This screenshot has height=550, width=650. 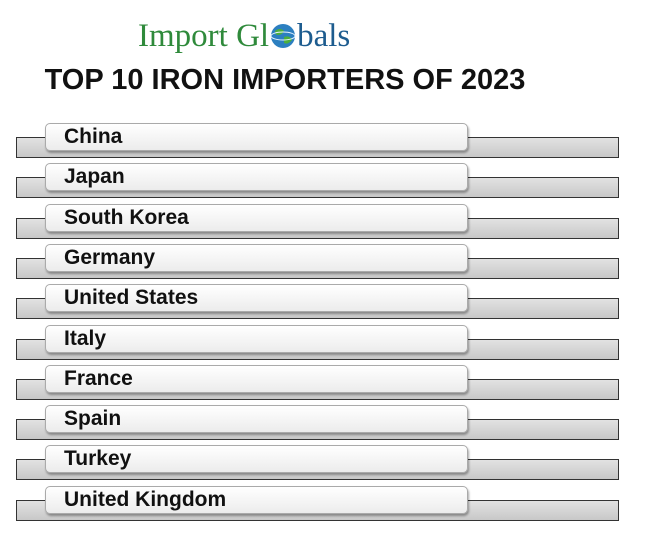 I want to click on list-row: Turkey, so click(x=325, y=465).